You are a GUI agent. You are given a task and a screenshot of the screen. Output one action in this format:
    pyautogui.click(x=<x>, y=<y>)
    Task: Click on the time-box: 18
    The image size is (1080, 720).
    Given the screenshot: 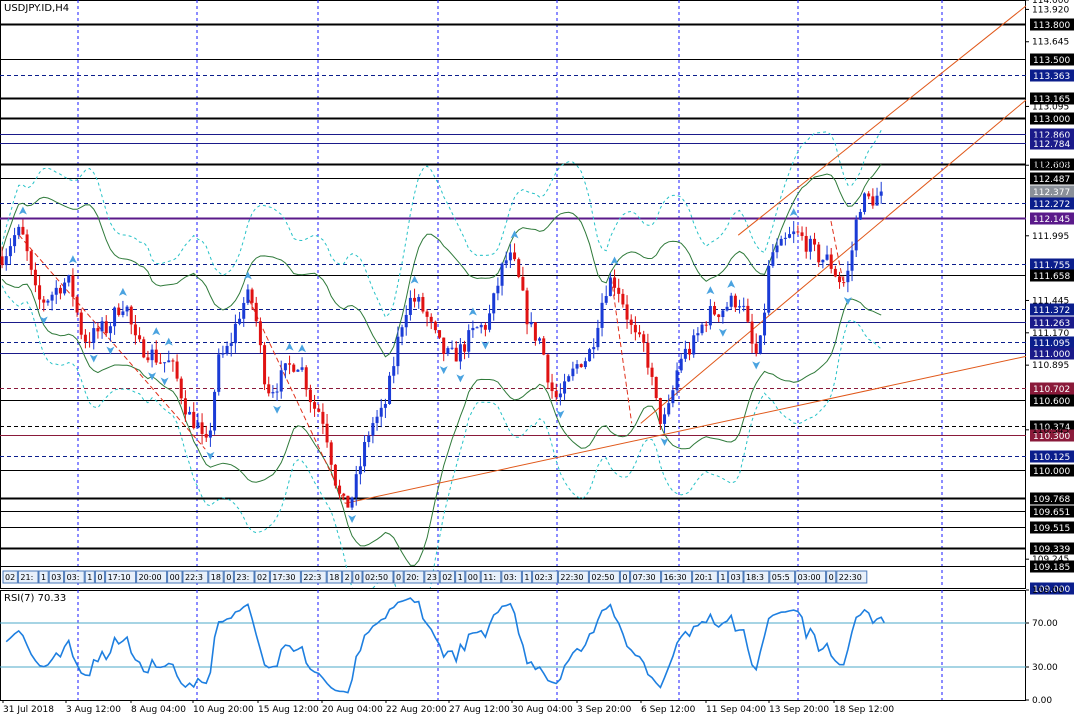 What is the action you would take?
    pyautogui.click(x=216, y=577)
    